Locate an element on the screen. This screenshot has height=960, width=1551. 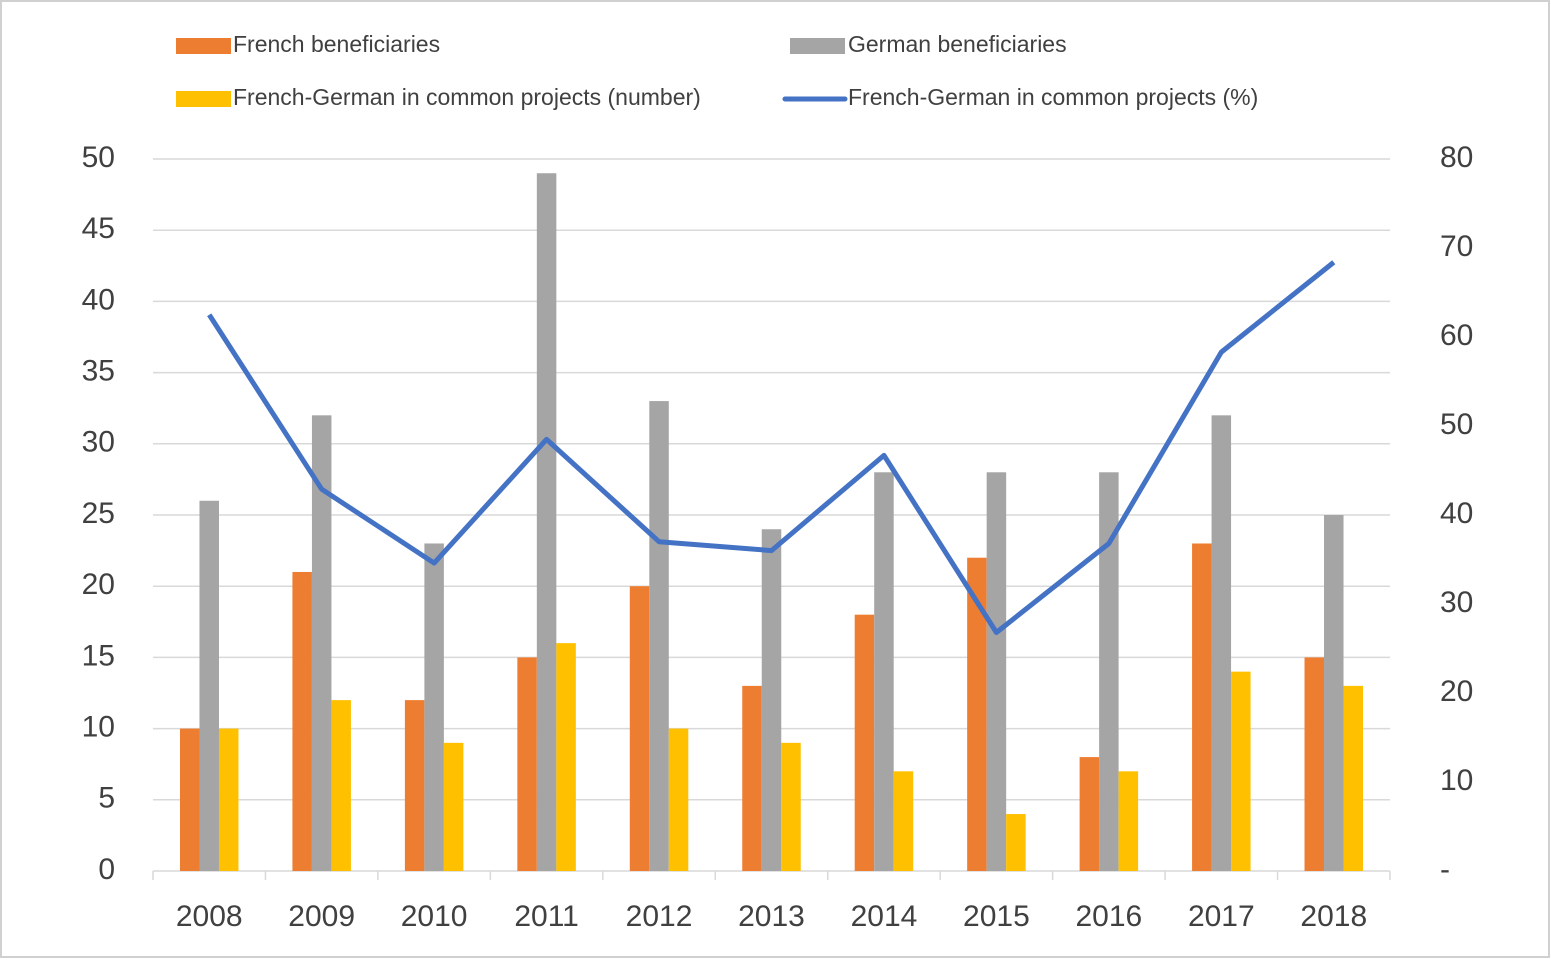
y2-tick-label: 50 is located at coordinates (1456, 424).